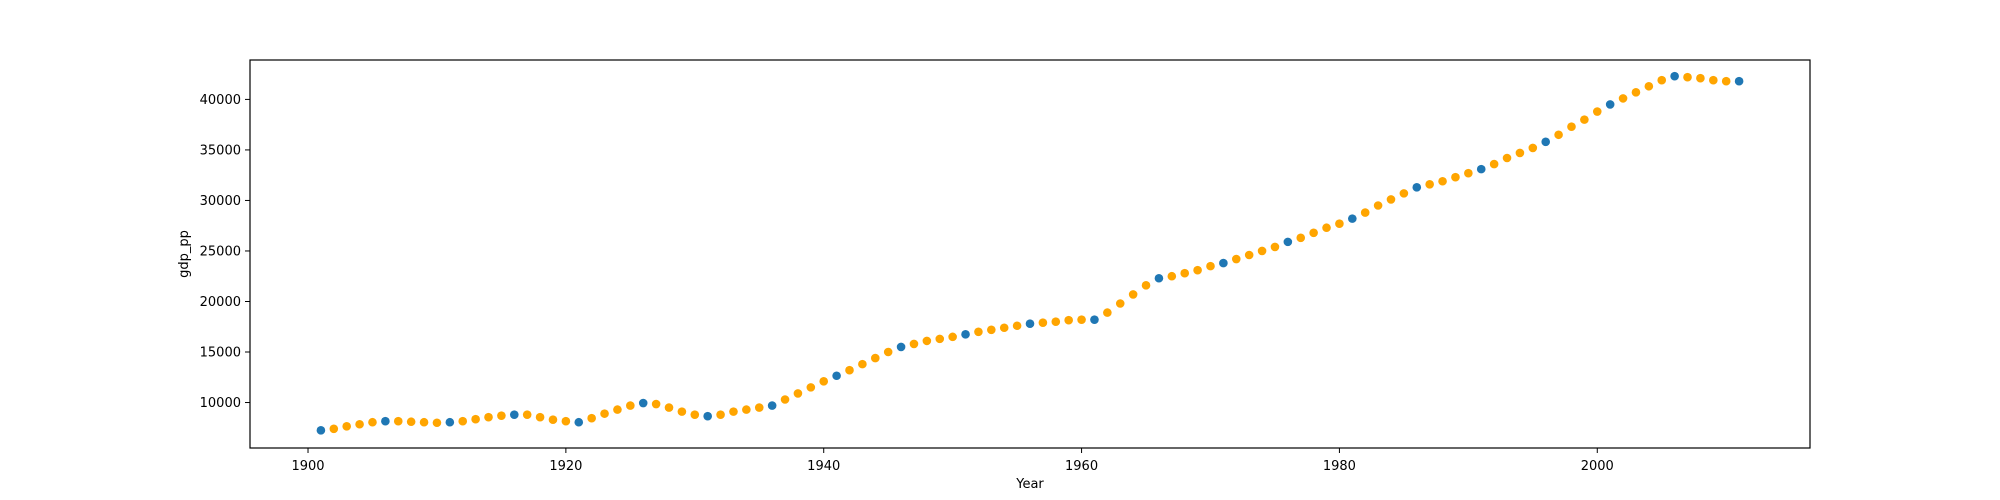 The image size is (2000, 500). I want to click on y-tick-label: 10000, so click(220, 403).